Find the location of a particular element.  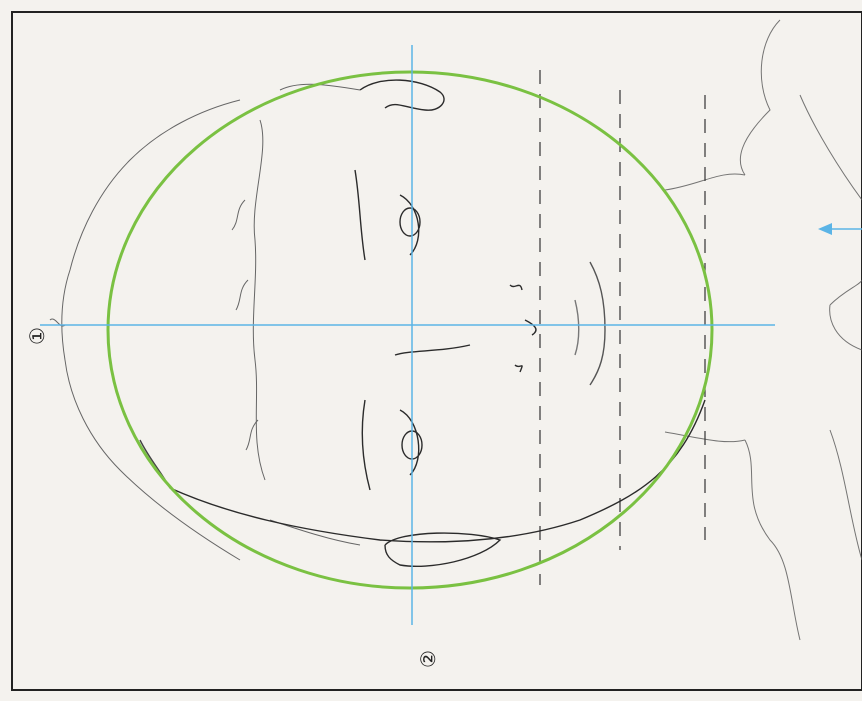

marker-one: ① is located at coordinates (37, 336).